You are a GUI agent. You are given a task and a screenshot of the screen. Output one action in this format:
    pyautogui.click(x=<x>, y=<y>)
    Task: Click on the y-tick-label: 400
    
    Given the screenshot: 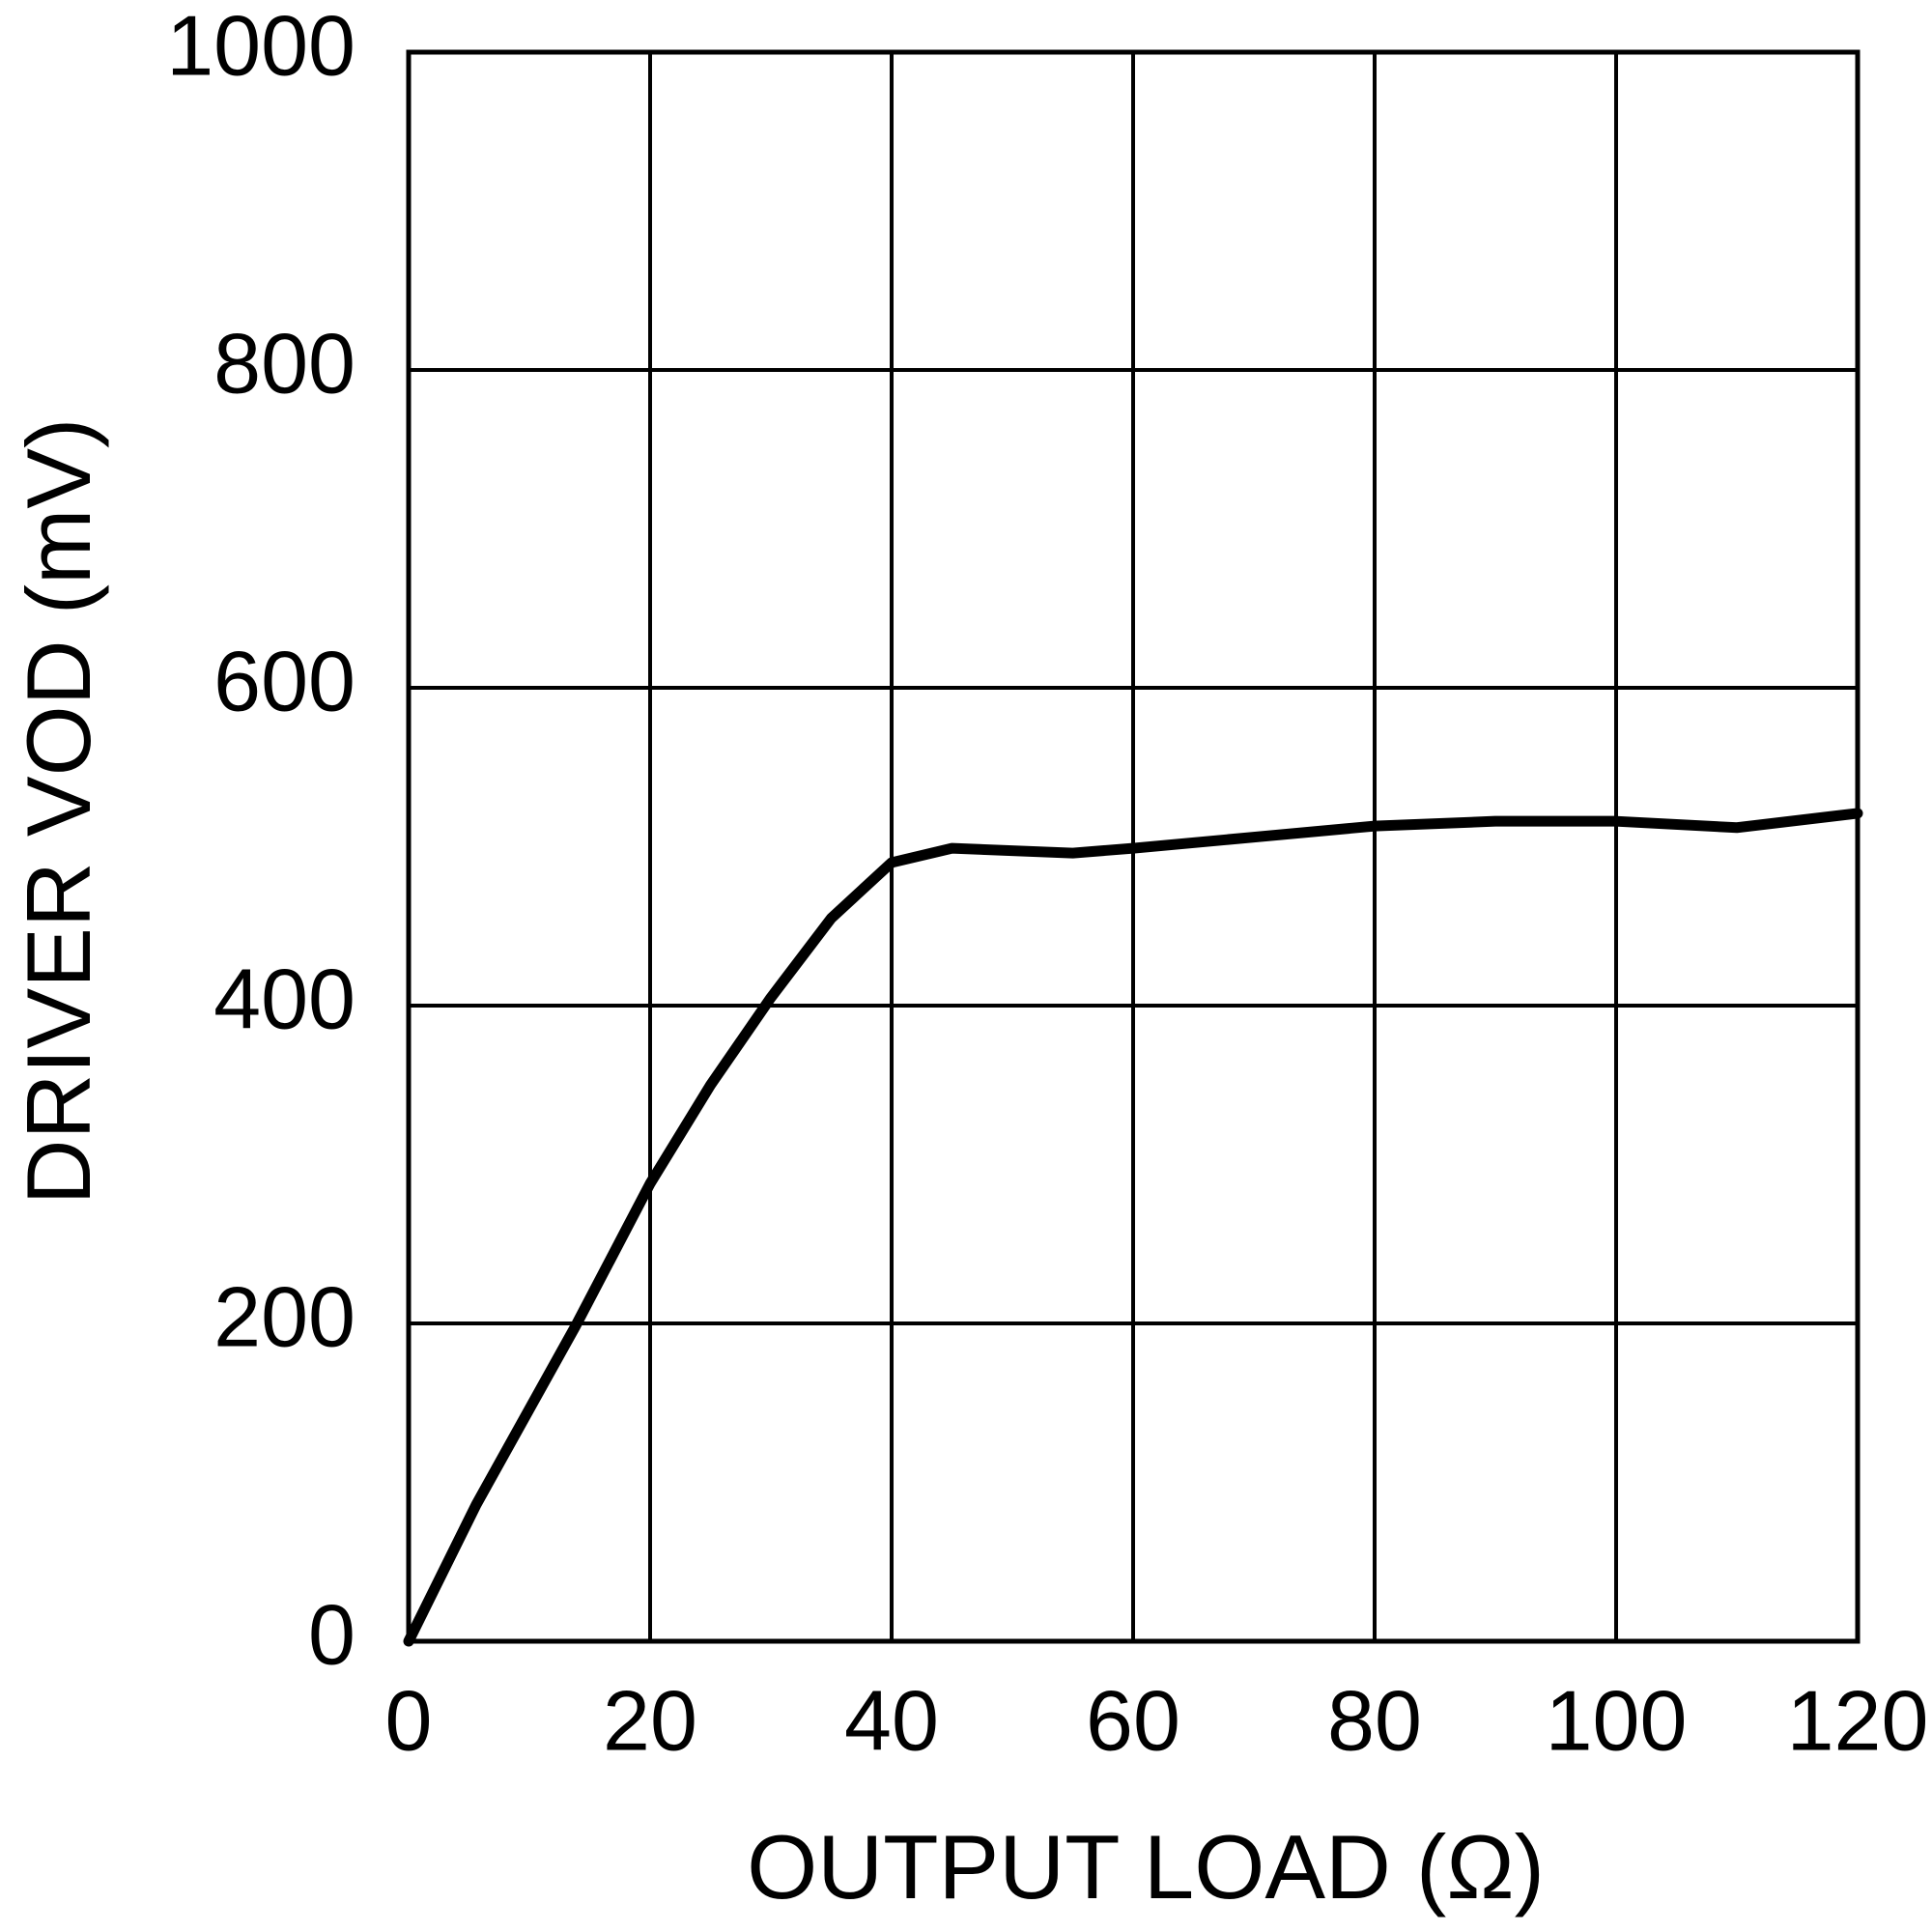 What is the action you would take?
    pyautogui.click(x=284, y=998)
    